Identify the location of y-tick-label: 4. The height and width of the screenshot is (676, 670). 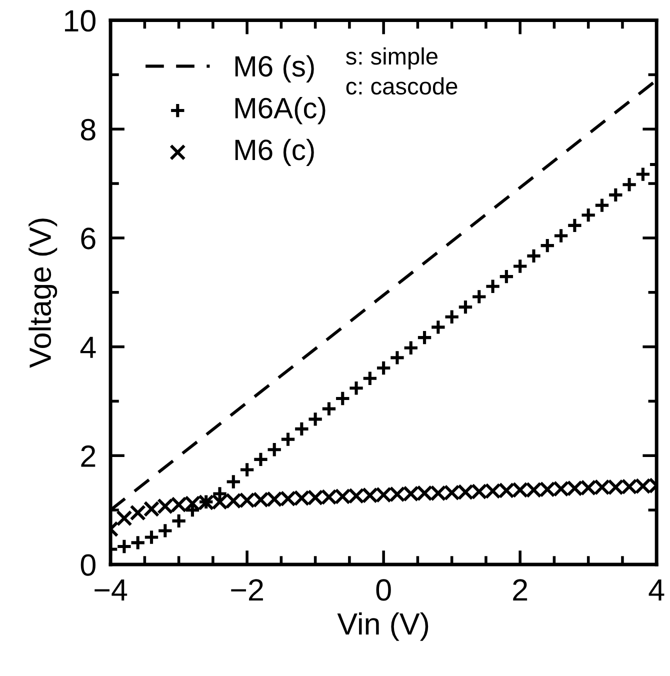
(88, 347).